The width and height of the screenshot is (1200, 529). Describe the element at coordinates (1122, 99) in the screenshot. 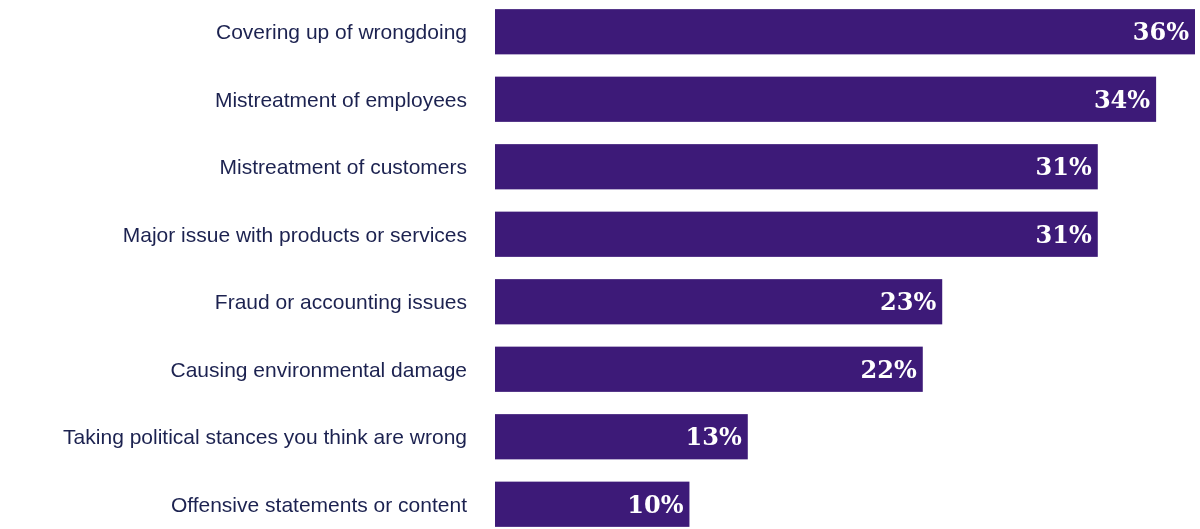

I see `data-label: 34%` at that location.